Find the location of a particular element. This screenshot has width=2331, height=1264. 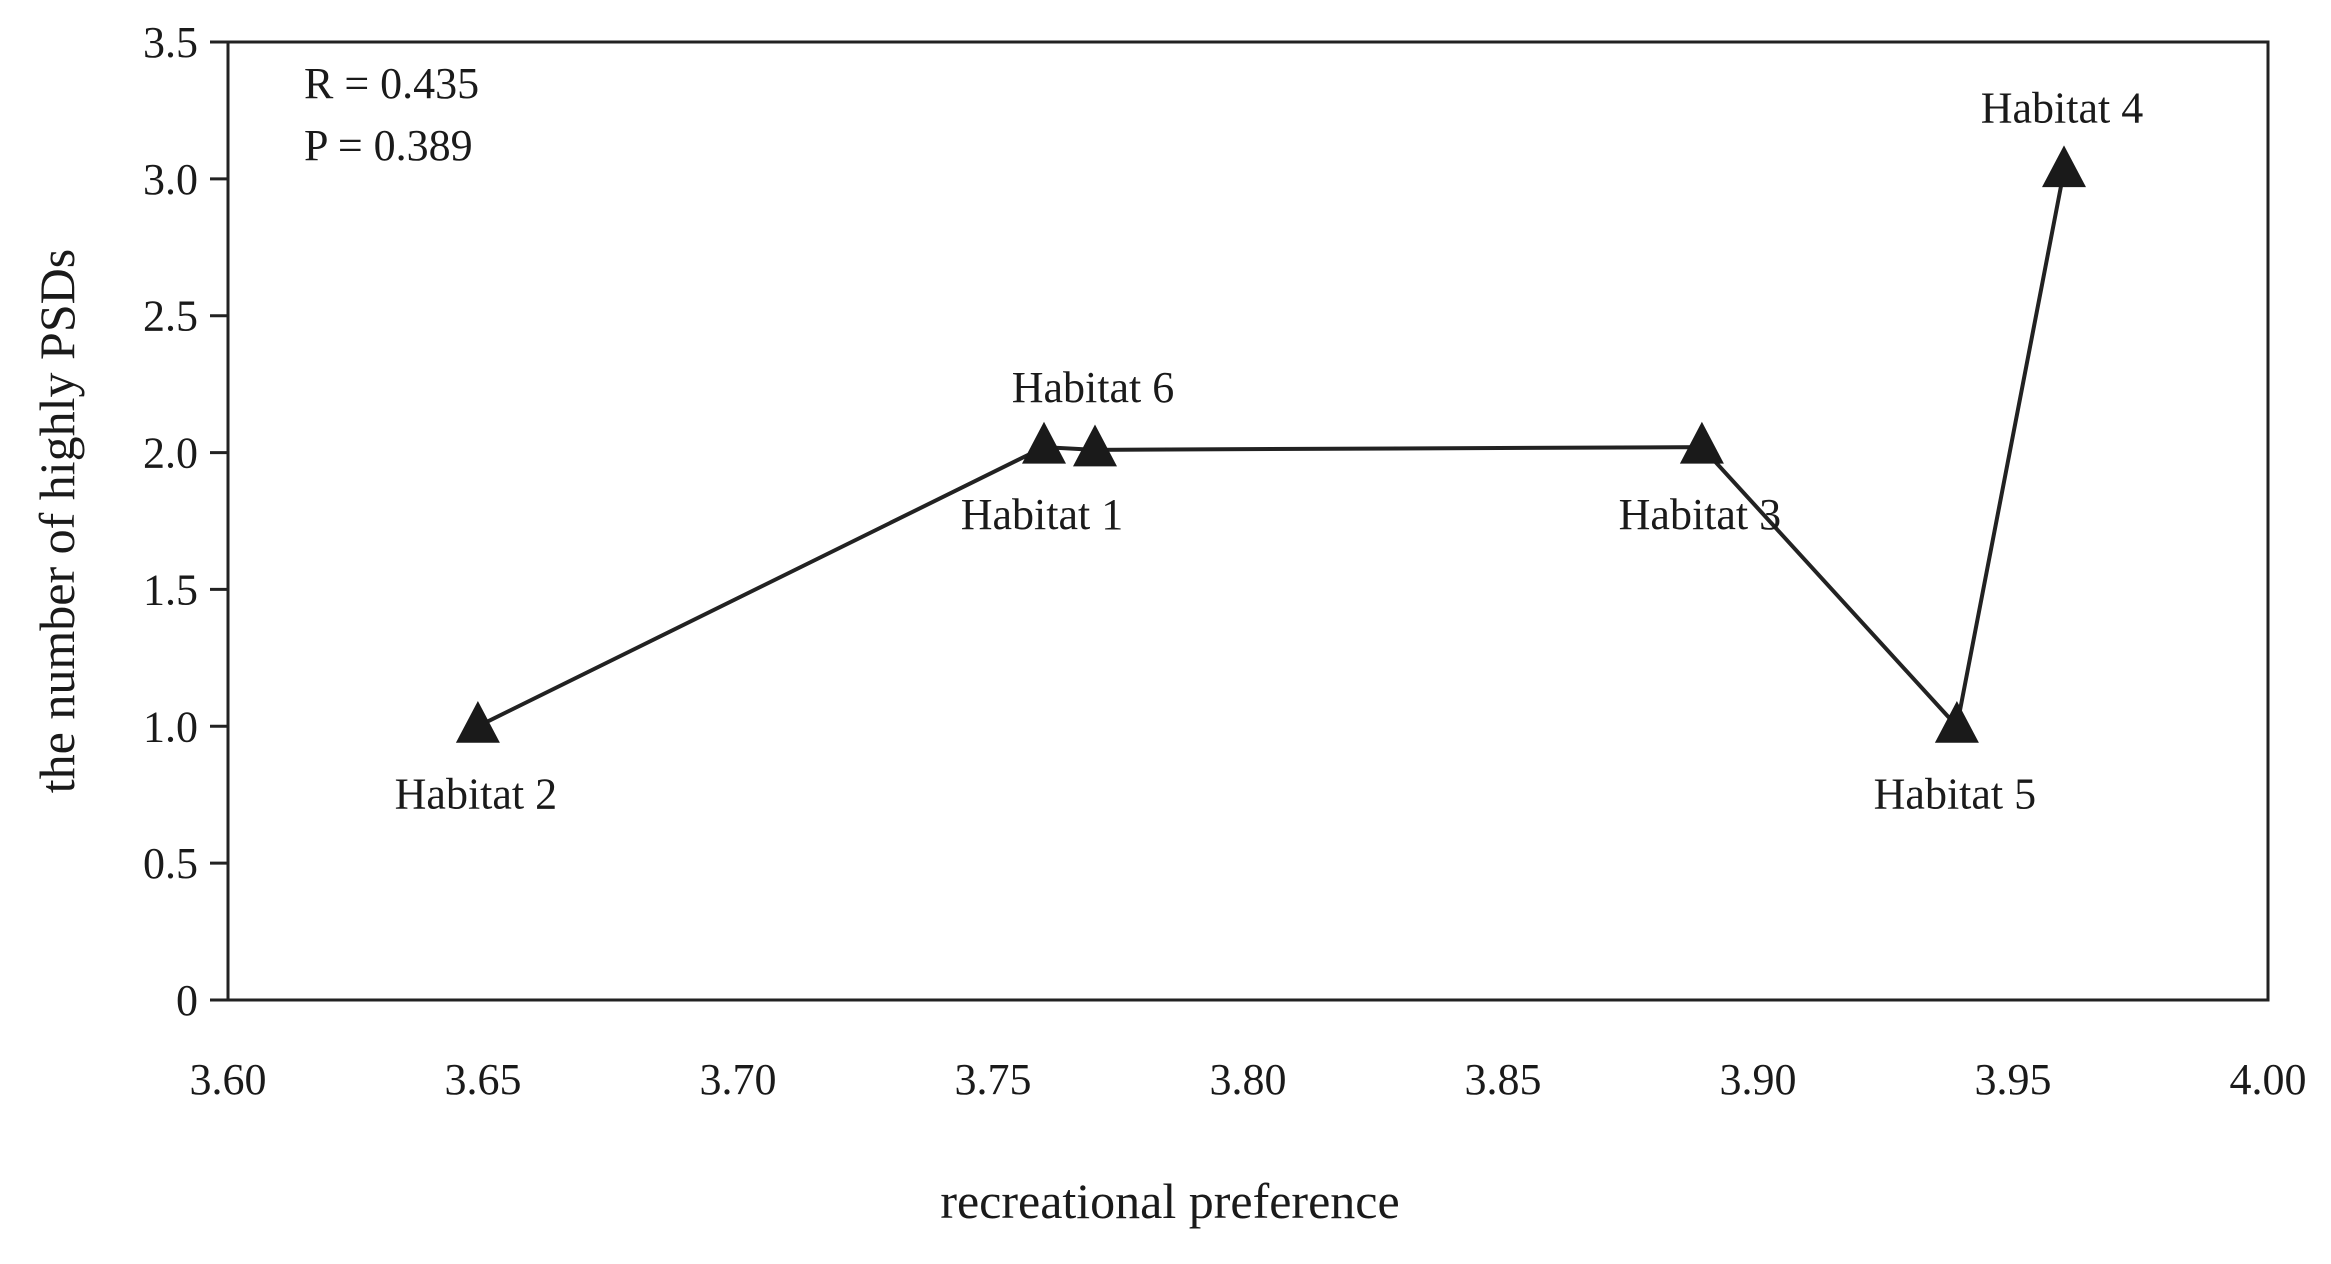

x-tick-label: 3.80 is located at coordinates (1248, 1079).